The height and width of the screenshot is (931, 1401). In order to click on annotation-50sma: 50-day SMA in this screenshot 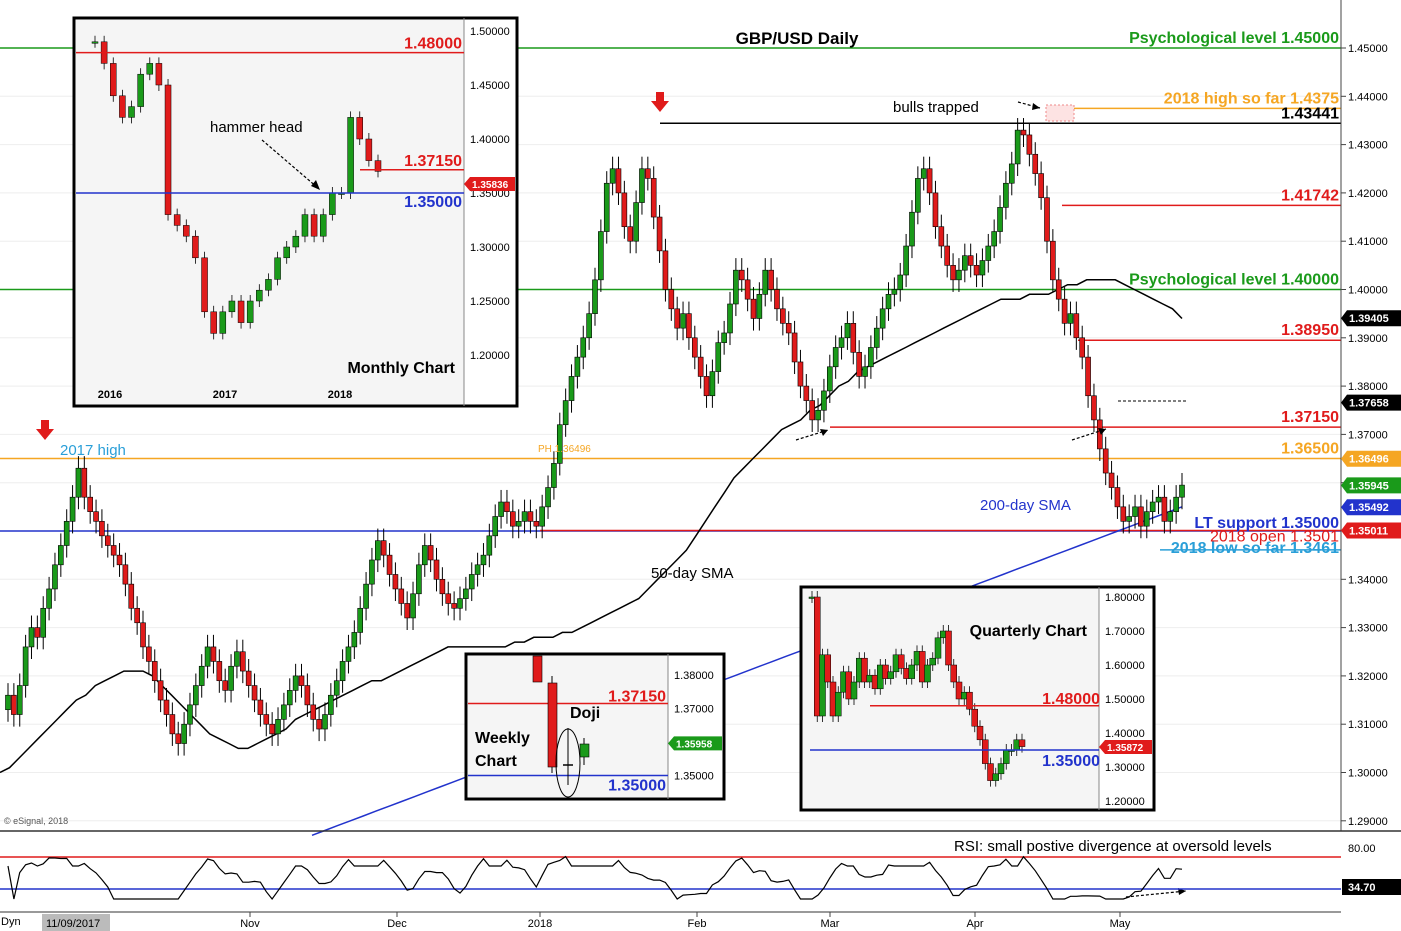, I will do `click(692, 573)`.